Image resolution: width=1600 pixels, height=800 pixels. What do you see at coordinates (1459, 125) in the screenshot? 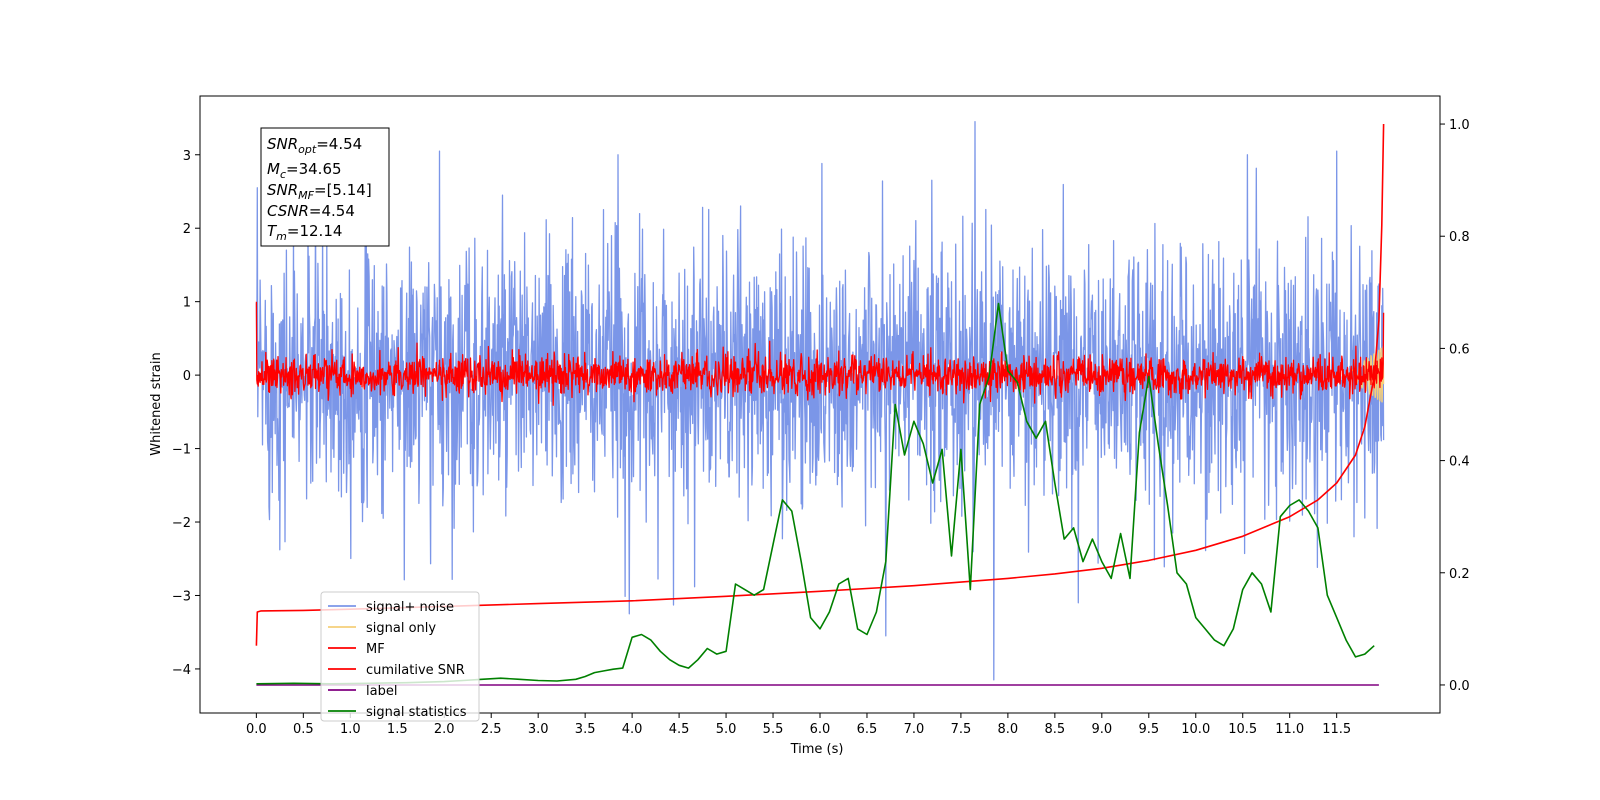
I see `y-right-tick-label: 1.0` at bounding box center [1459, 125].